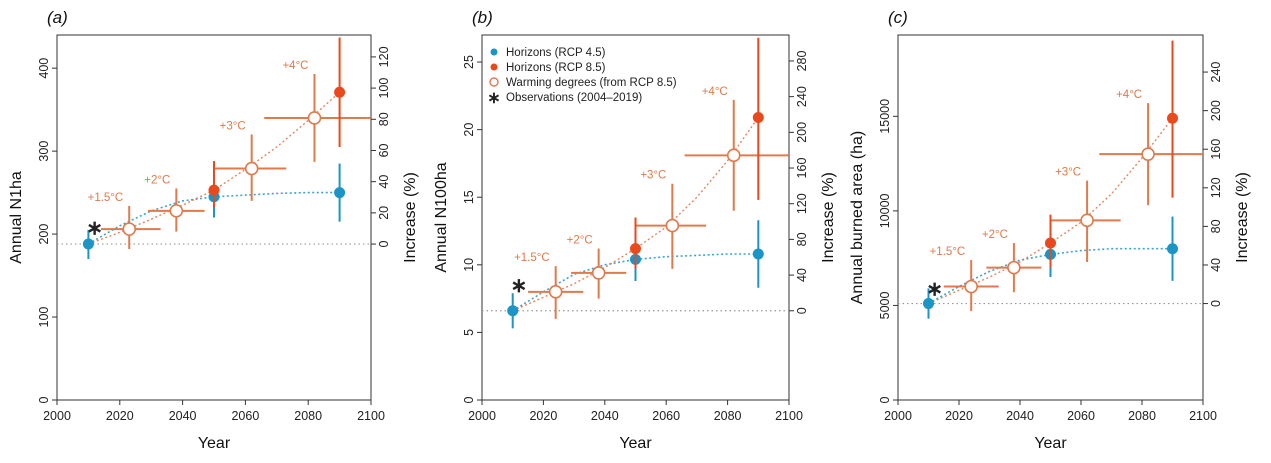  Describe the element at coordinates (482, 17) in the screenshot. I see `panel-label: (b)` at that location.